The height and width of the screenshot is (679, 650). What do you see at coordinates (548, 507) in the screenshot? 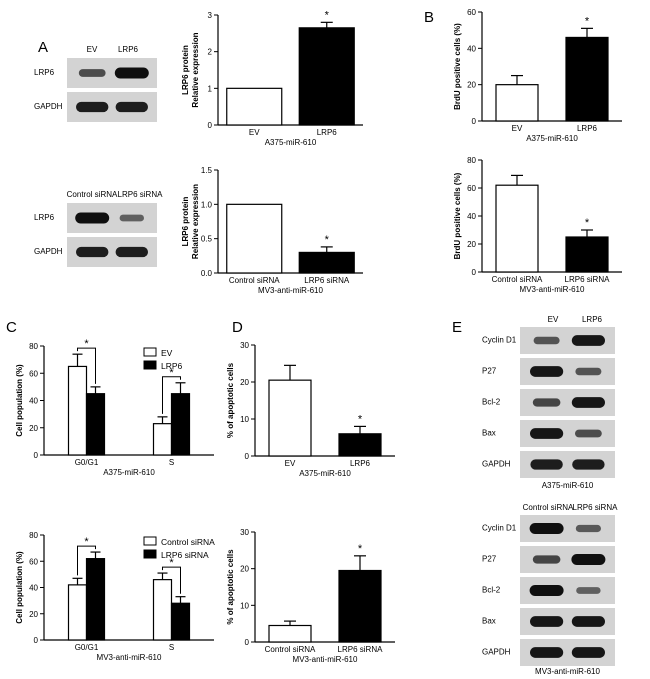
I see `blot-lane-label: Control siRNA` at bounding box center [548, 507].